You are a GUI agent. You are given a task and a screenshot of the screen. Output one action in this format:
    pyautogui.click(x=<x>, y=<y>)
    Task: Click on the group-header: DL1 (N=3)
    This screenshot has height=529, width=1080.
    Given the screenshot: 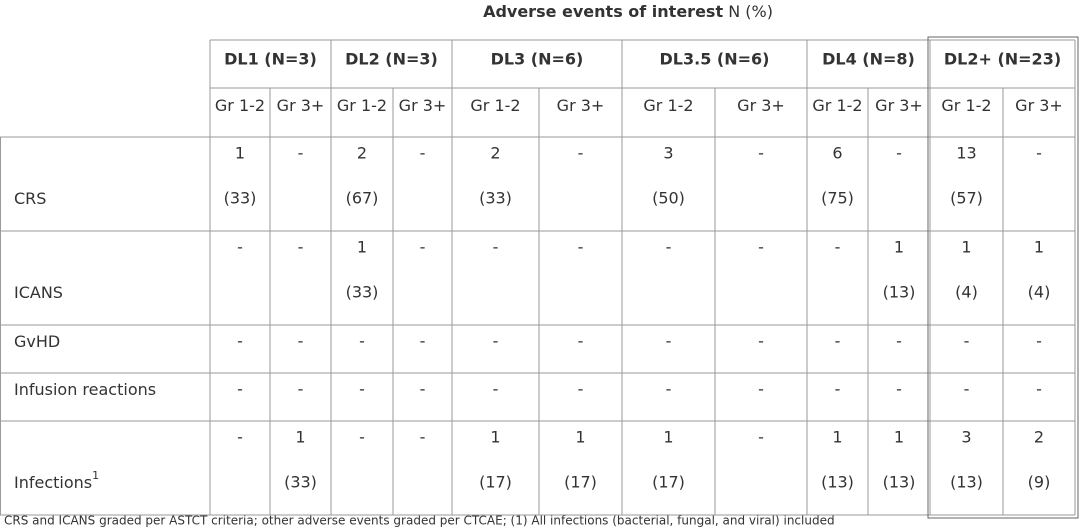 What is the action you would take?
    pyautogui.click(x=270, y=59)
    